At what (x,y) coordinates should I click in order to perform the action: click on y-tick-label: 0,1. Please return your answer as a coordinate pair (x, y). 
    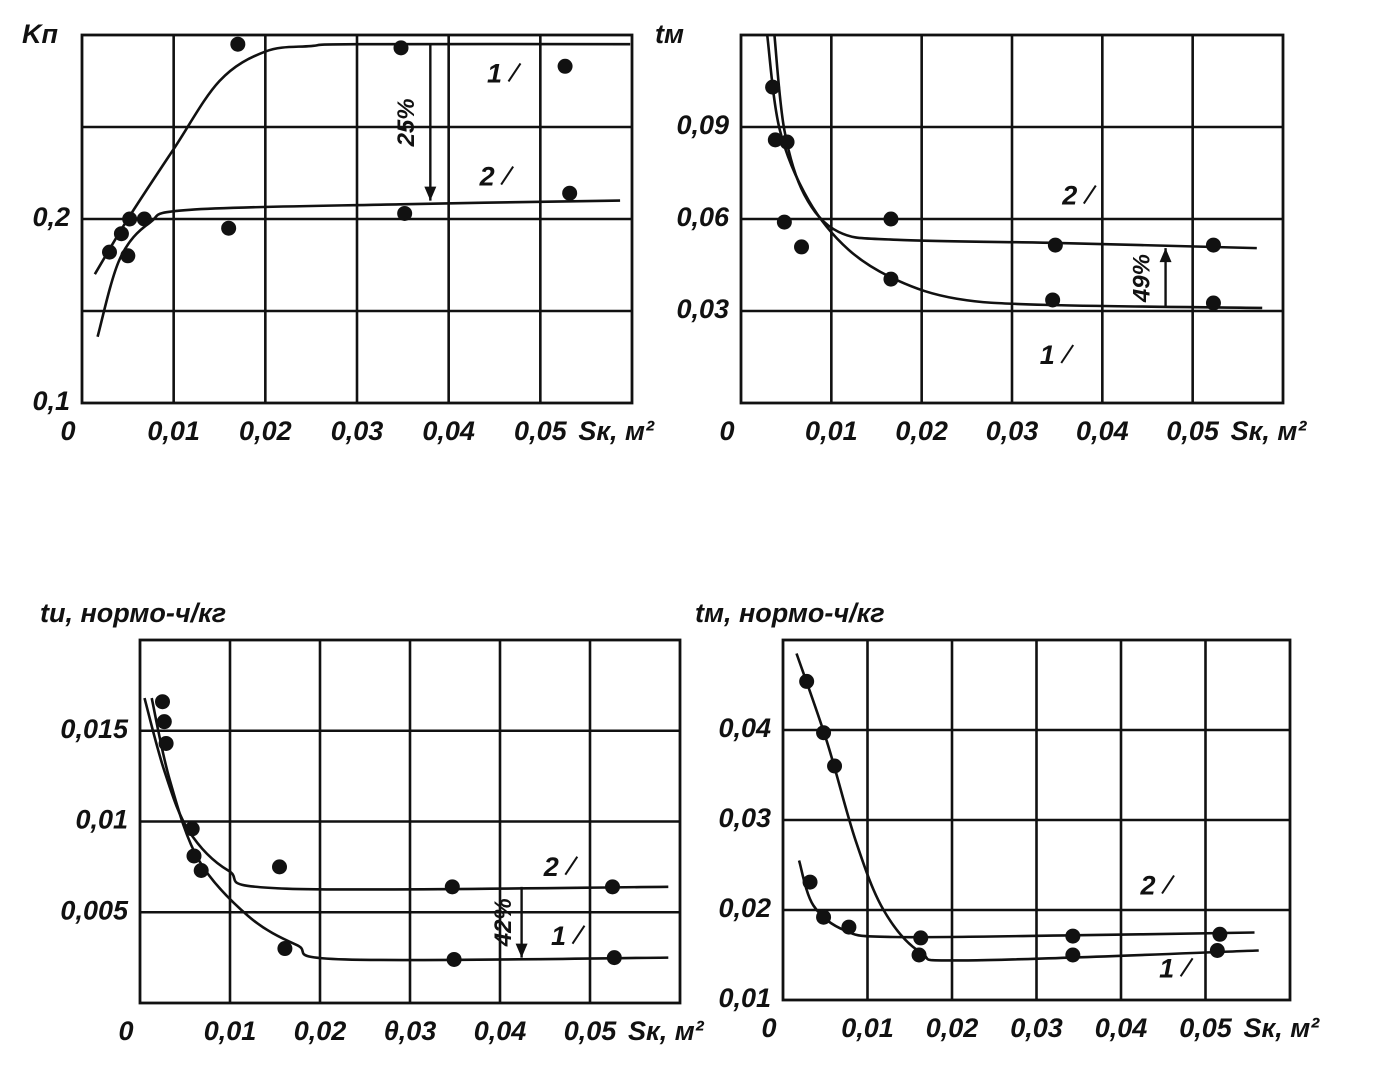
    Looking at the image, I should click on (51, 401).